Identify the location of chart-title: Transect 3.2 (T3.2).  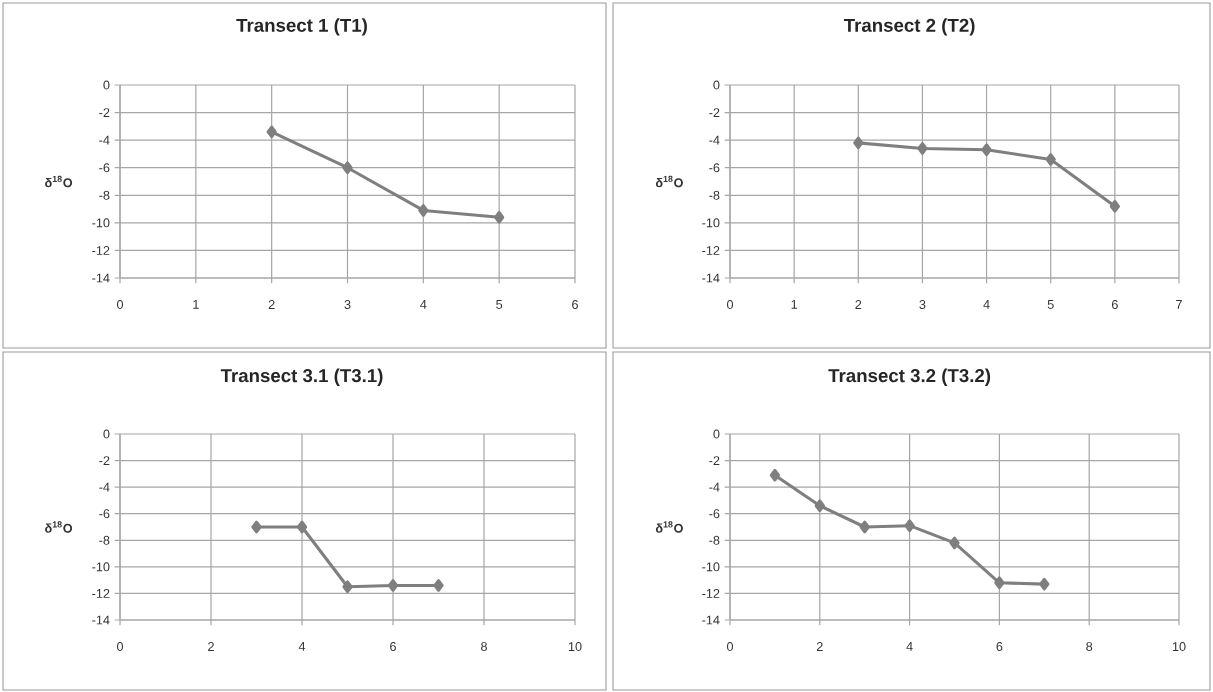
(909, 377).